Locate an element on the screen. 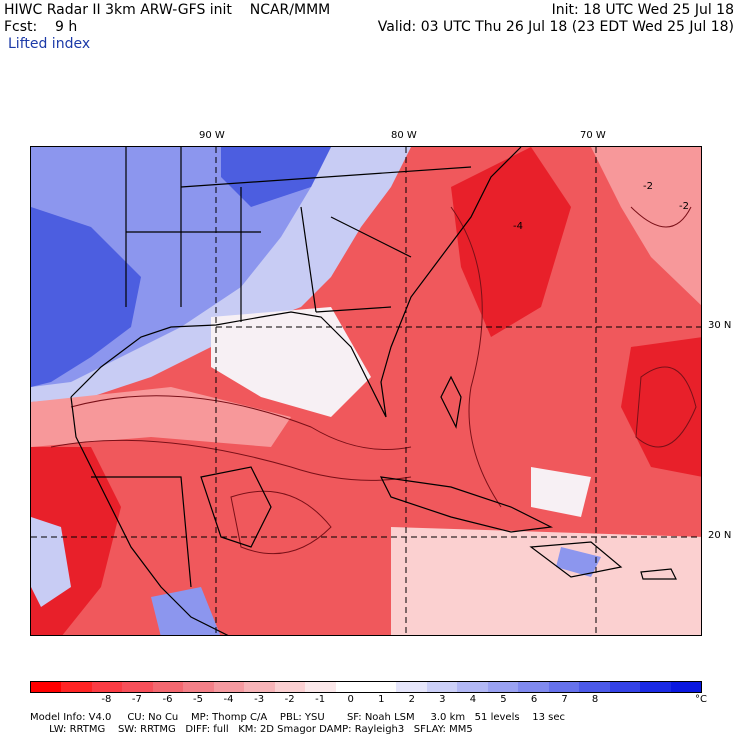  colorbar-ticks: -8 -7 -6 -5 -4 -3 -2 -1 0 1 2 3 4 5 6 7 8 is located at coordinates (366, 700).